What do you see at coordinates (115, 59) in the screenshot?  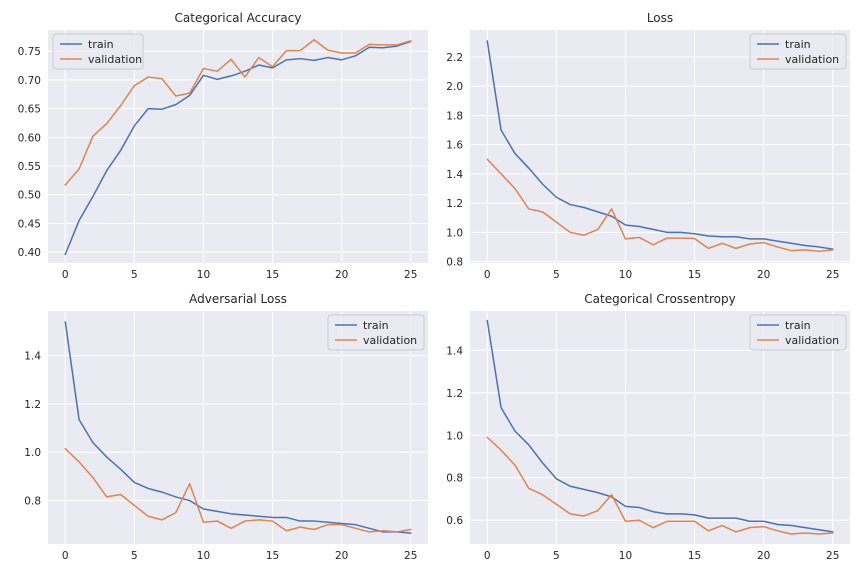 I see `panel-1-legend-label-validation: validation` at bounding box center [115, 59].